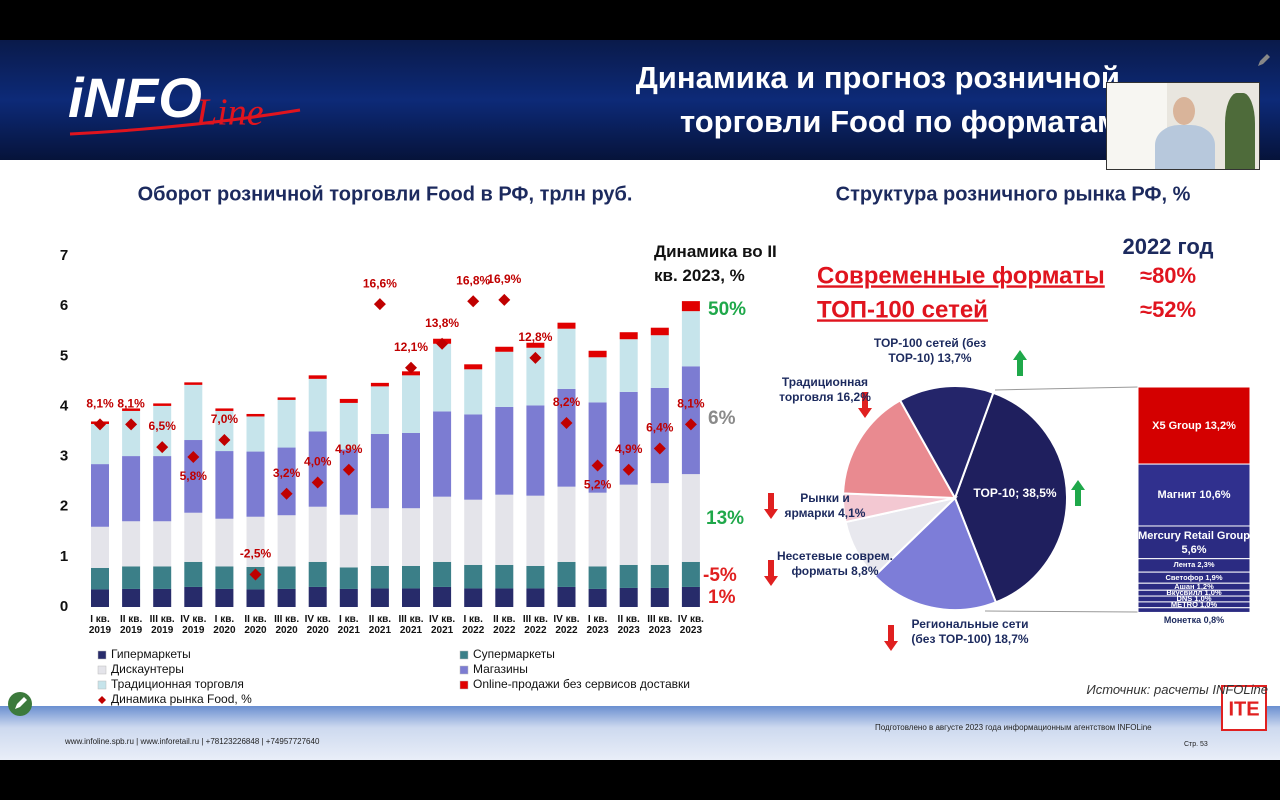 Image resolution: width=1280 pixels, height=800 pixels. What do you see at coordinates (1177, 495) in the screenshot?
I see `breakdown-name: Магнит` at bounding box center [1177, 495].